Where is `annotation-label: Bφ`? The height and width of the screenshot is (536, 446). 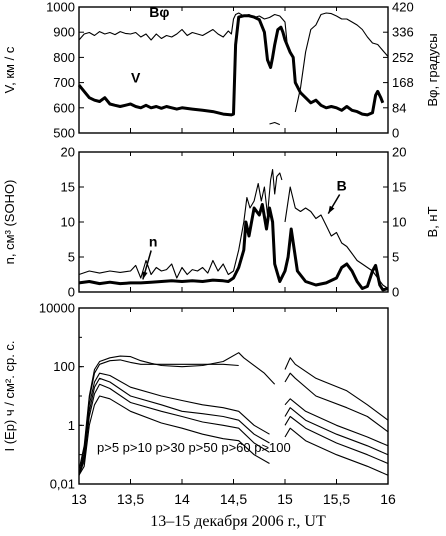
annotation-label: Bφ is located at coordinates (159, 12).